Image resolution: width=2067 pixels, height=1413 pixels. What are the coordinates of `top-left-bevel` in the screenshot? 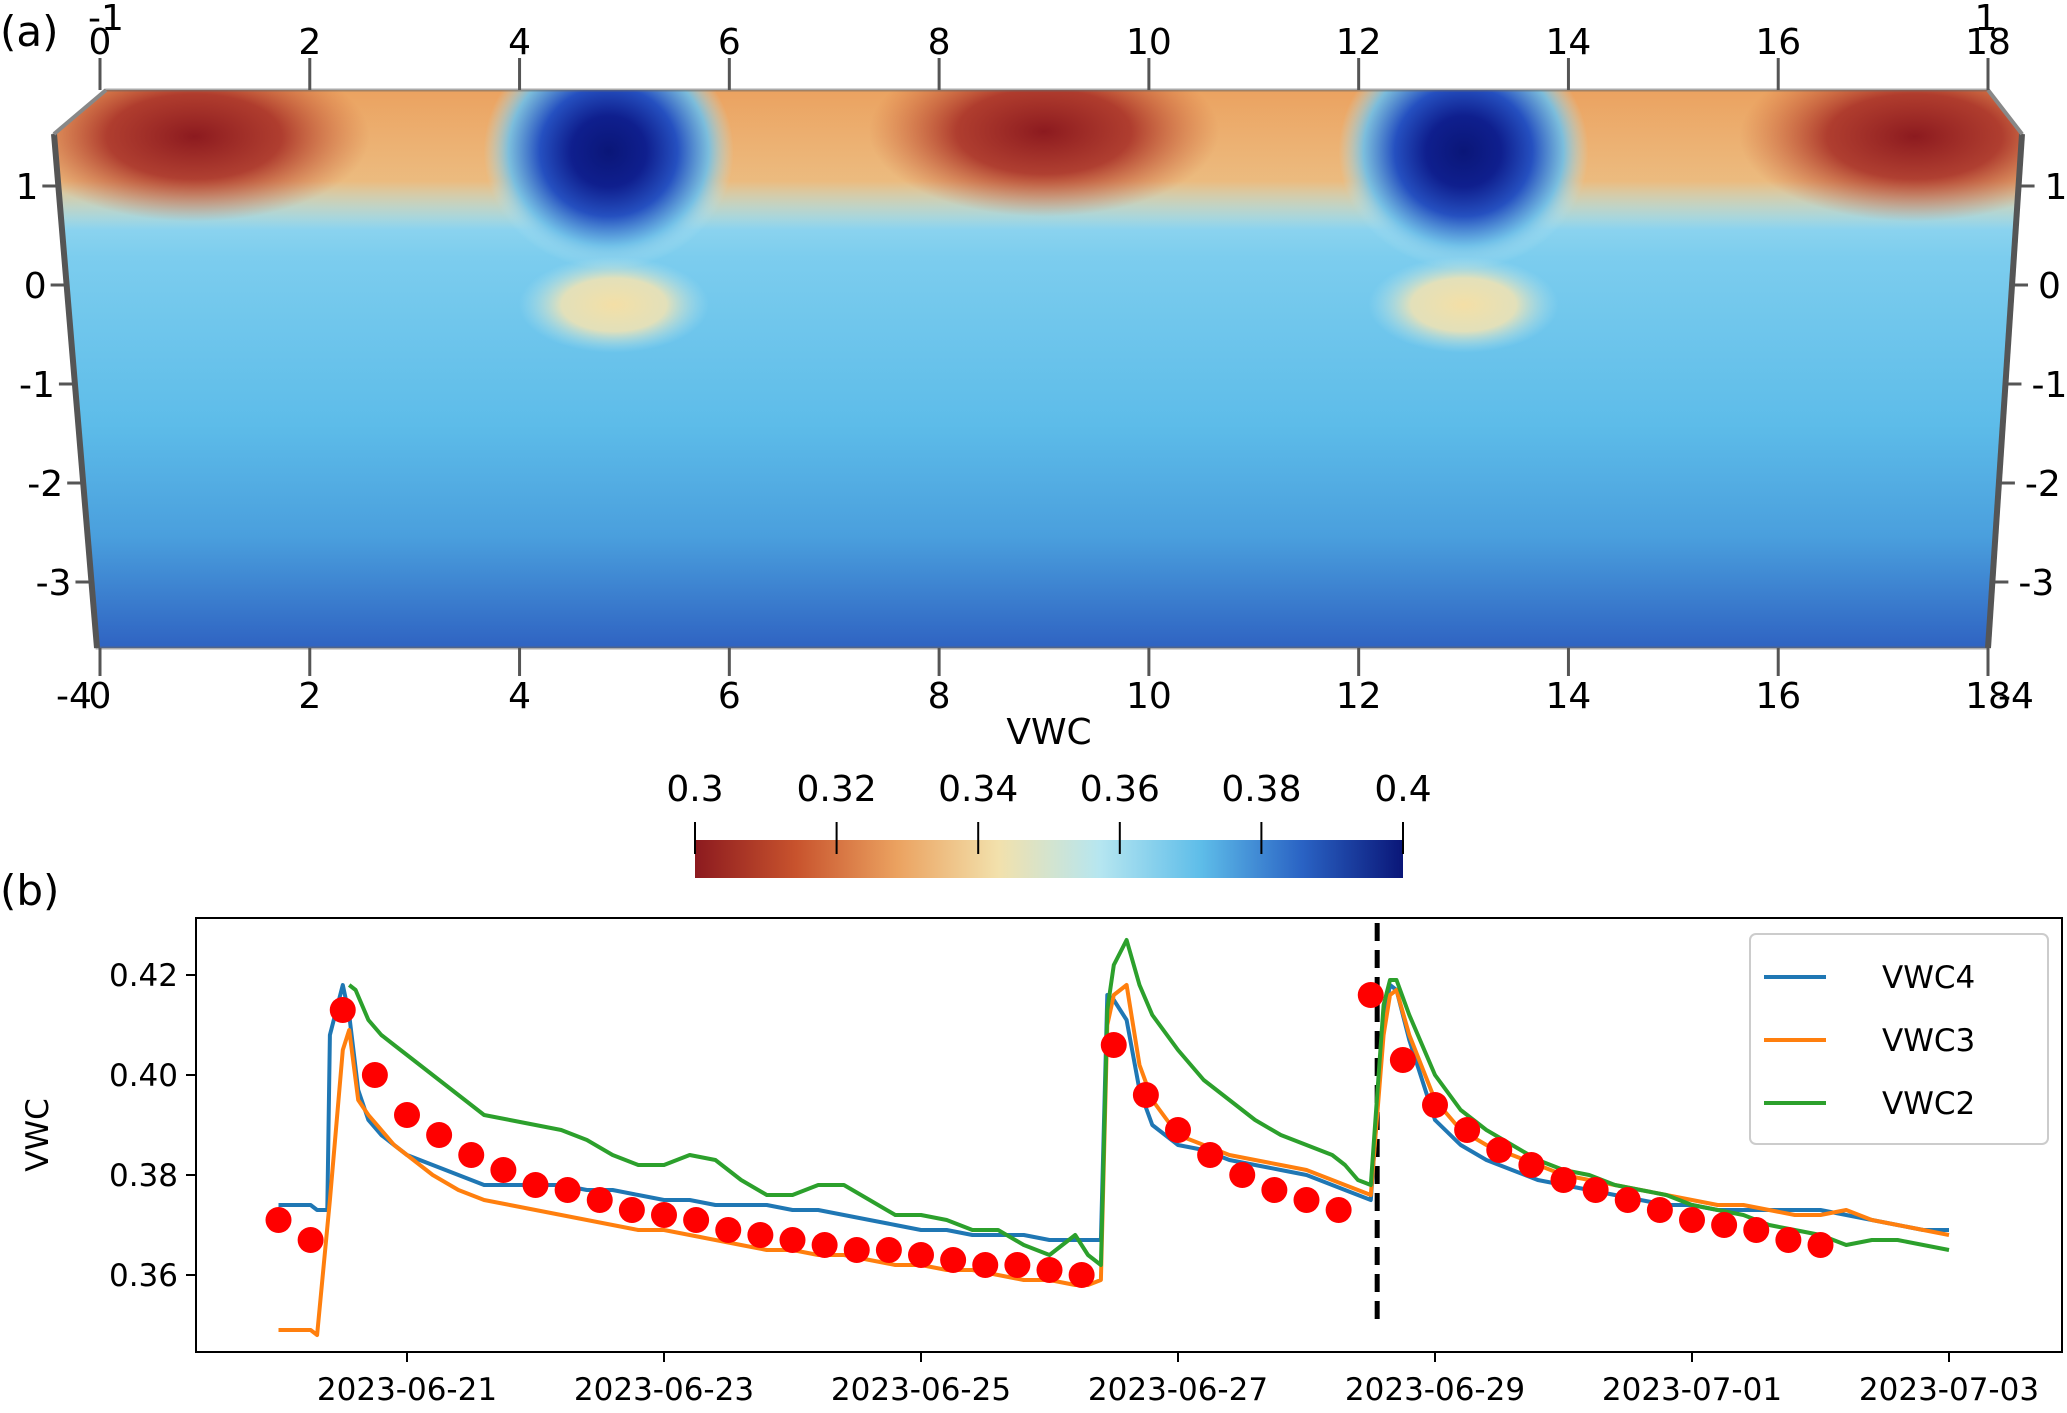 It's located at (80, 112).